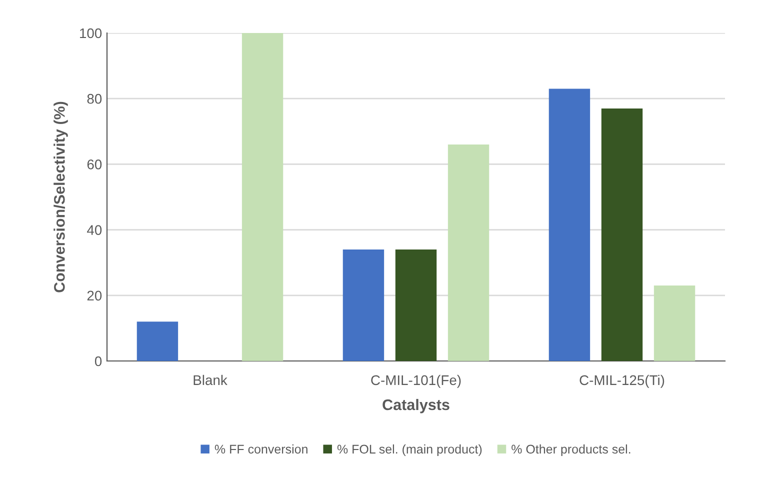 The width and height of the screenshot is (759, 478). I want to click on y-tick-label: 20, so click(94, 295).